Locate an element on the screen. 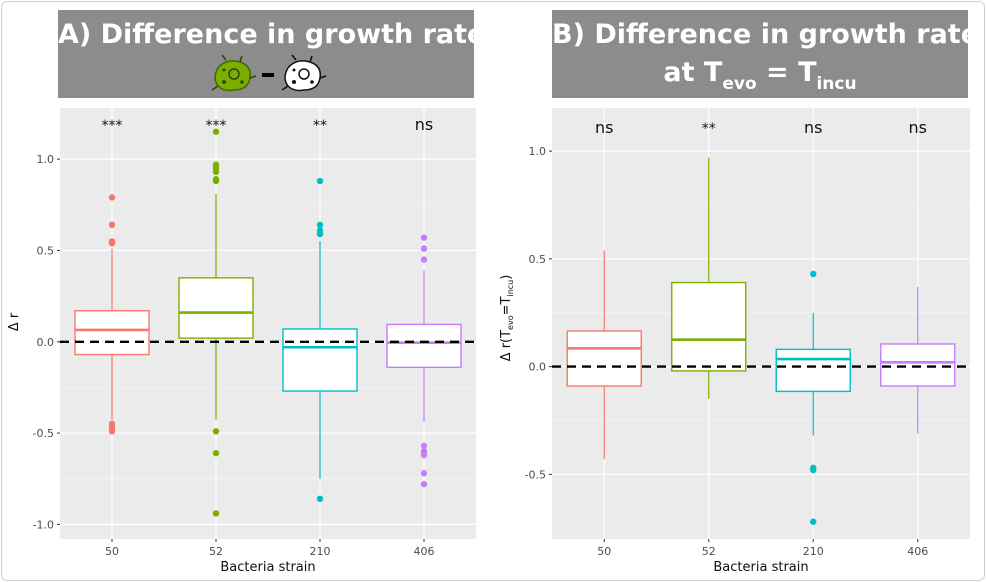 This screenshot has width=986, height=582. y-axis-title: Δ r(Tevo=Tincu) is located at coordinates (507, 318).